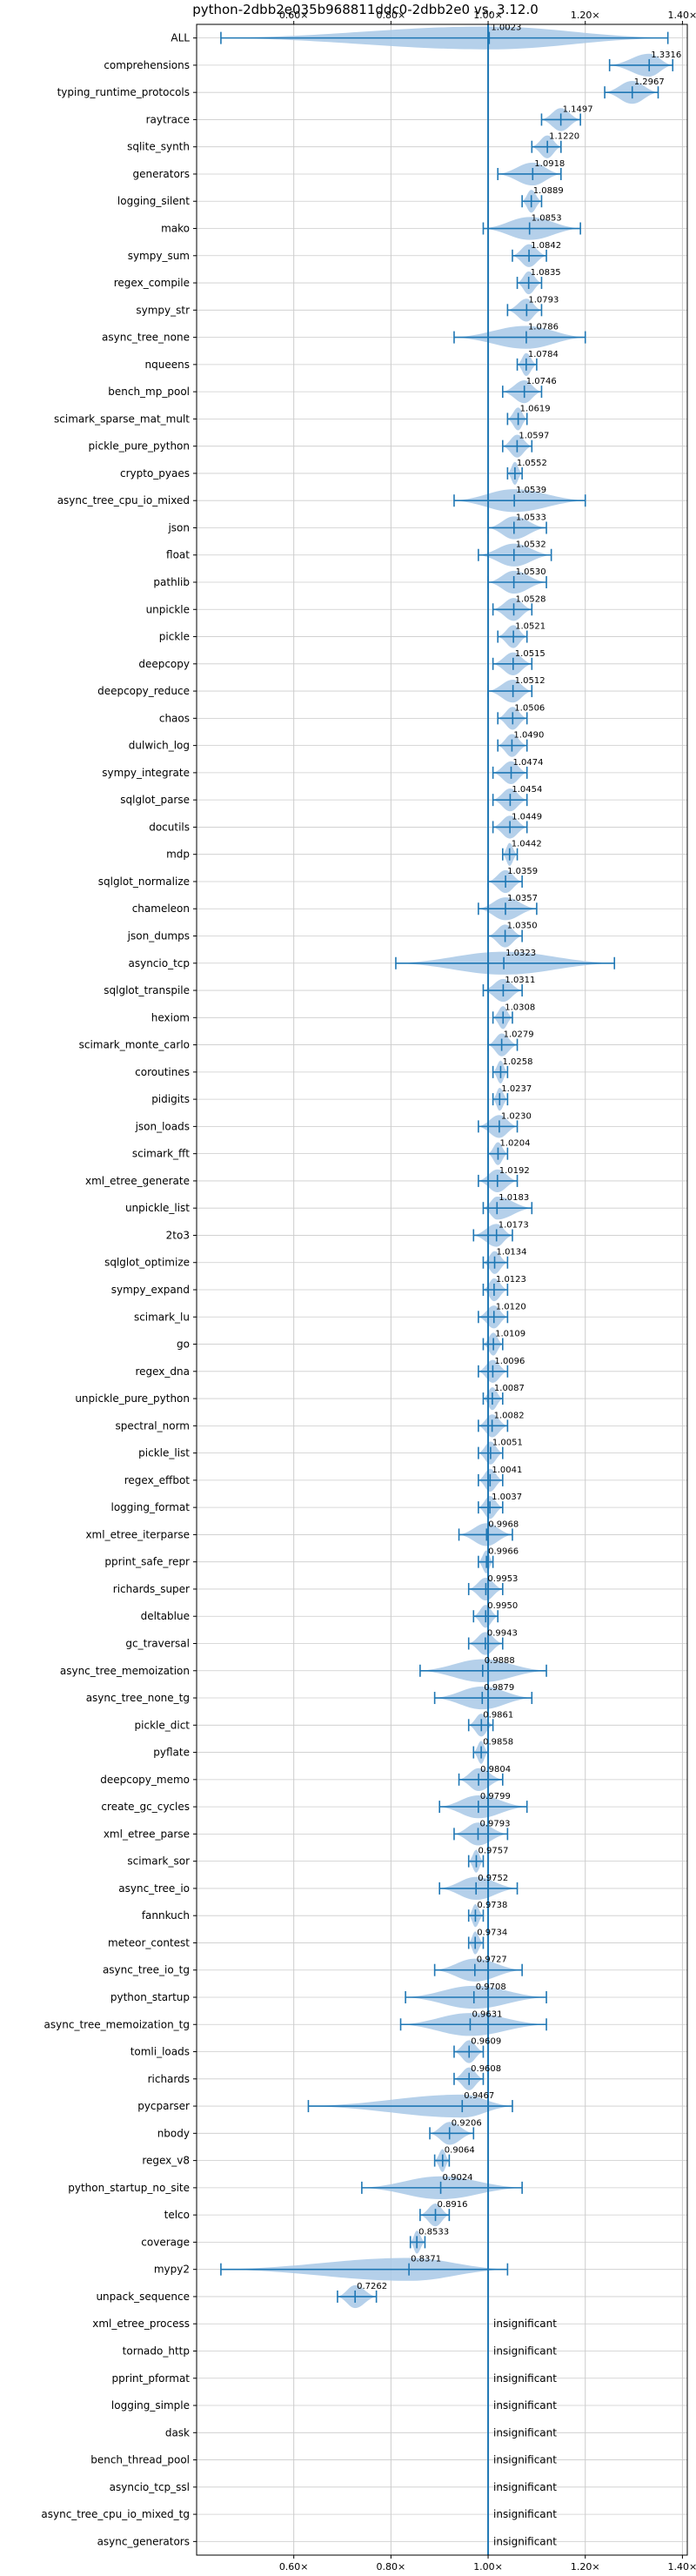  Describe the element at coordinates (516, 1089) in the screenshot. I see `mean-value-label: 1.0237` at that location.